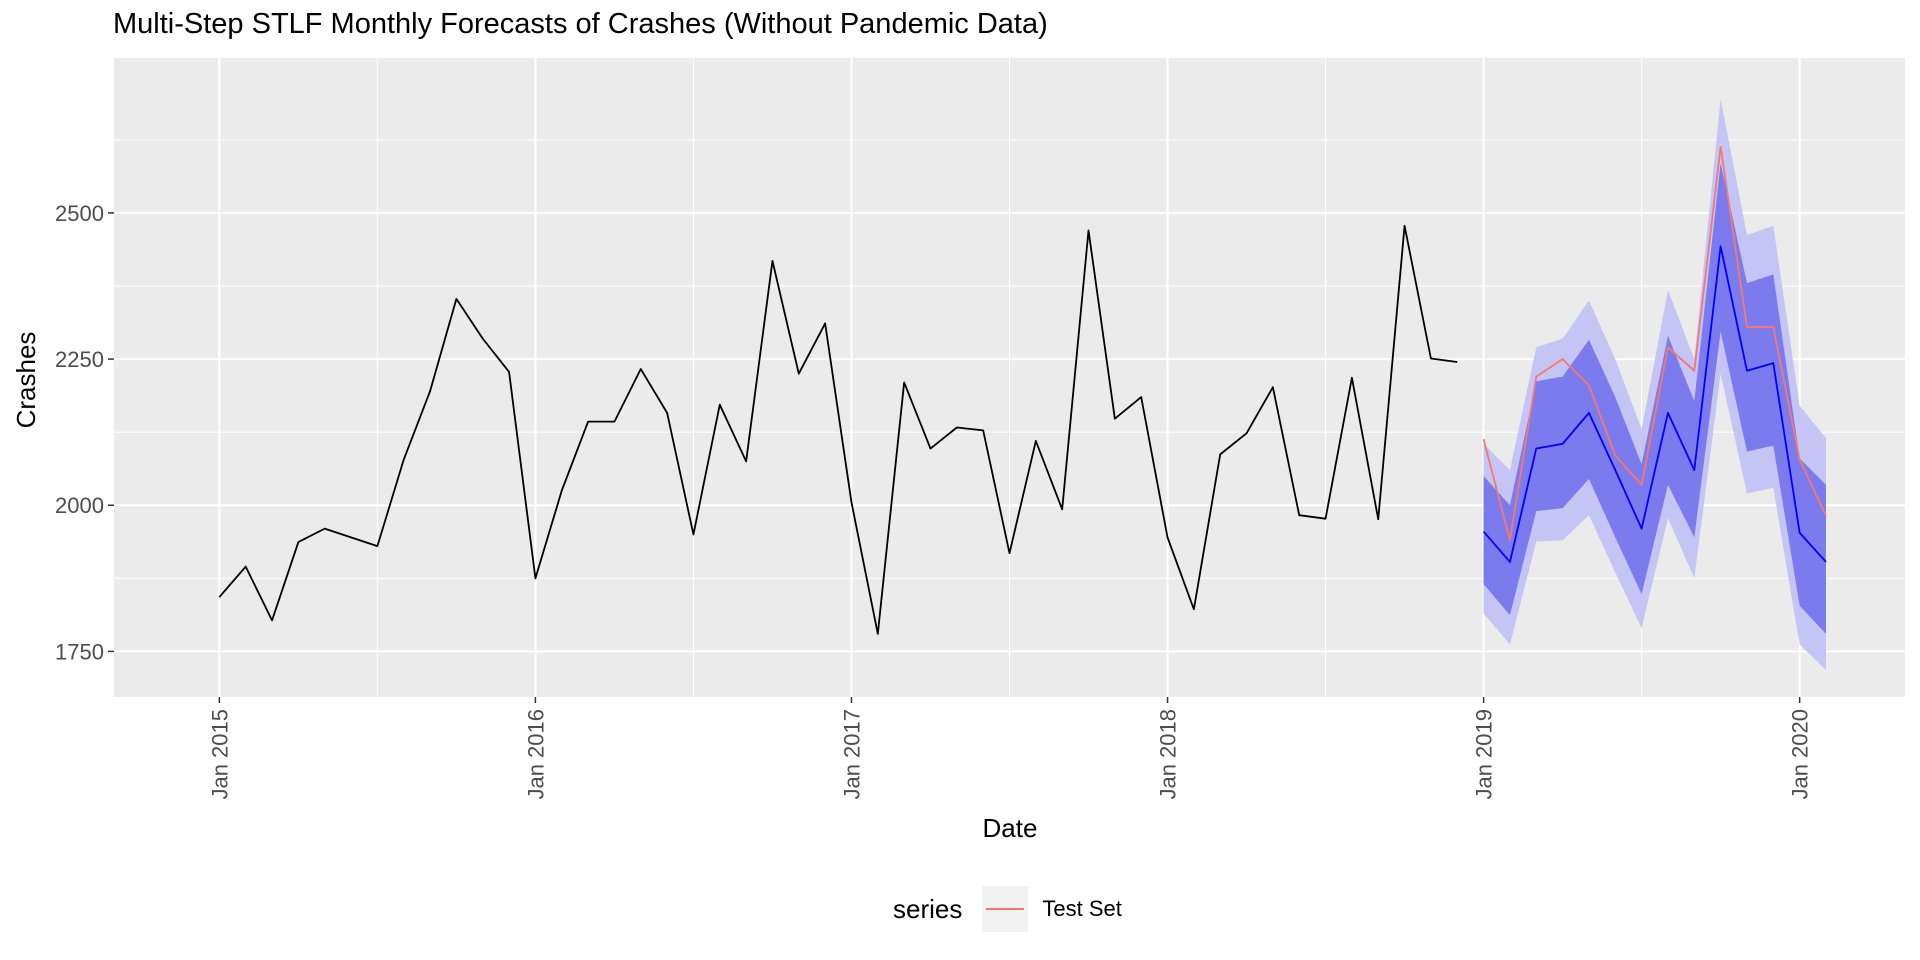 Image resolution: width=1920 pixels, height=960 pixels. What do you see at coordinates (1082, 908) in the screenshot?
I see `legend-label-test-set: Test Set` at bounding box center [1082, 908].